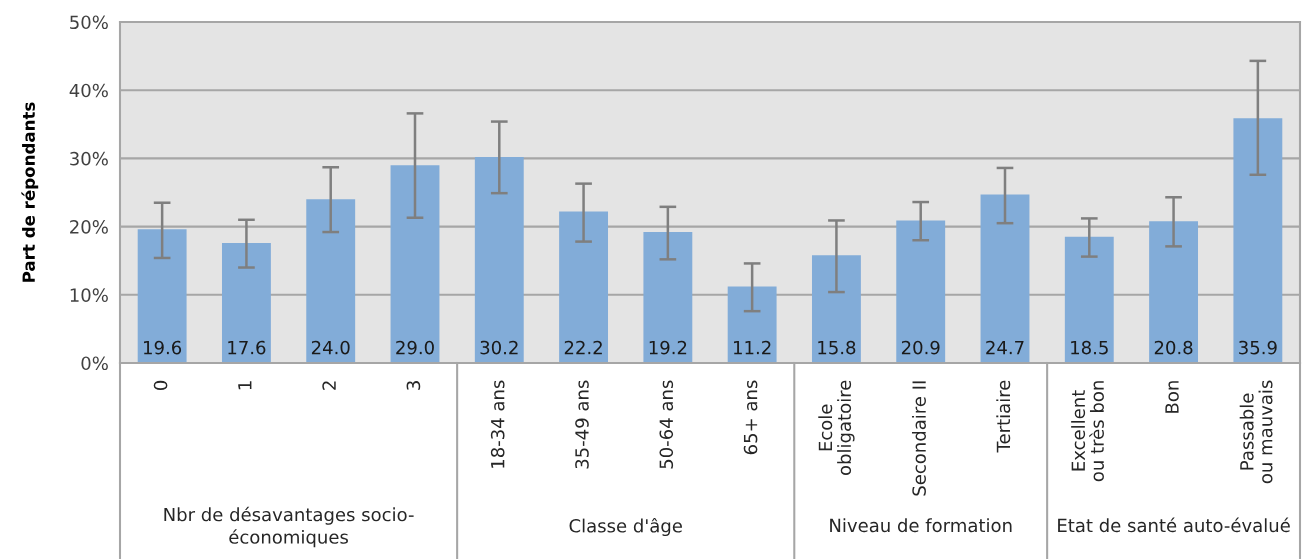 Image resolution: width=1306 pixels, height=559 pixels. Describe the element at coordinates (497, 424) in the screenshot. I see `x-tick-label: 18-34 ans` at that location.